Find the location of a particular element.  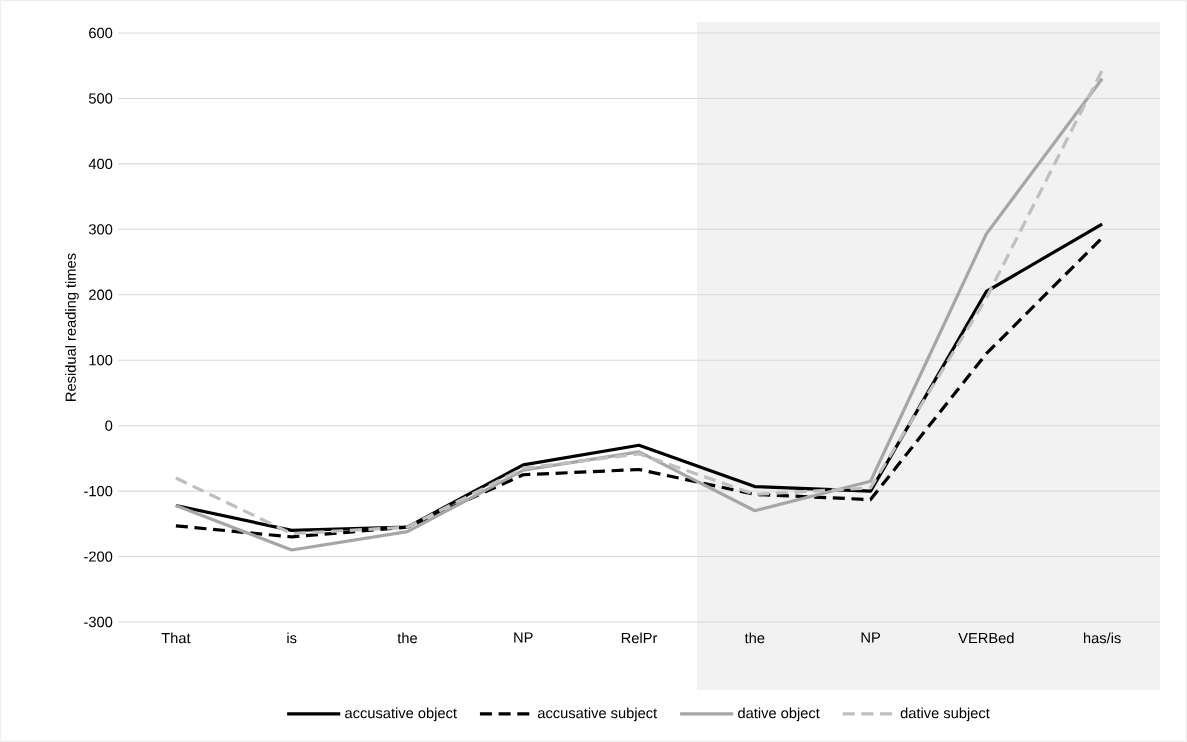

y-tick-label: 100 is located at coordinates (101, 360).